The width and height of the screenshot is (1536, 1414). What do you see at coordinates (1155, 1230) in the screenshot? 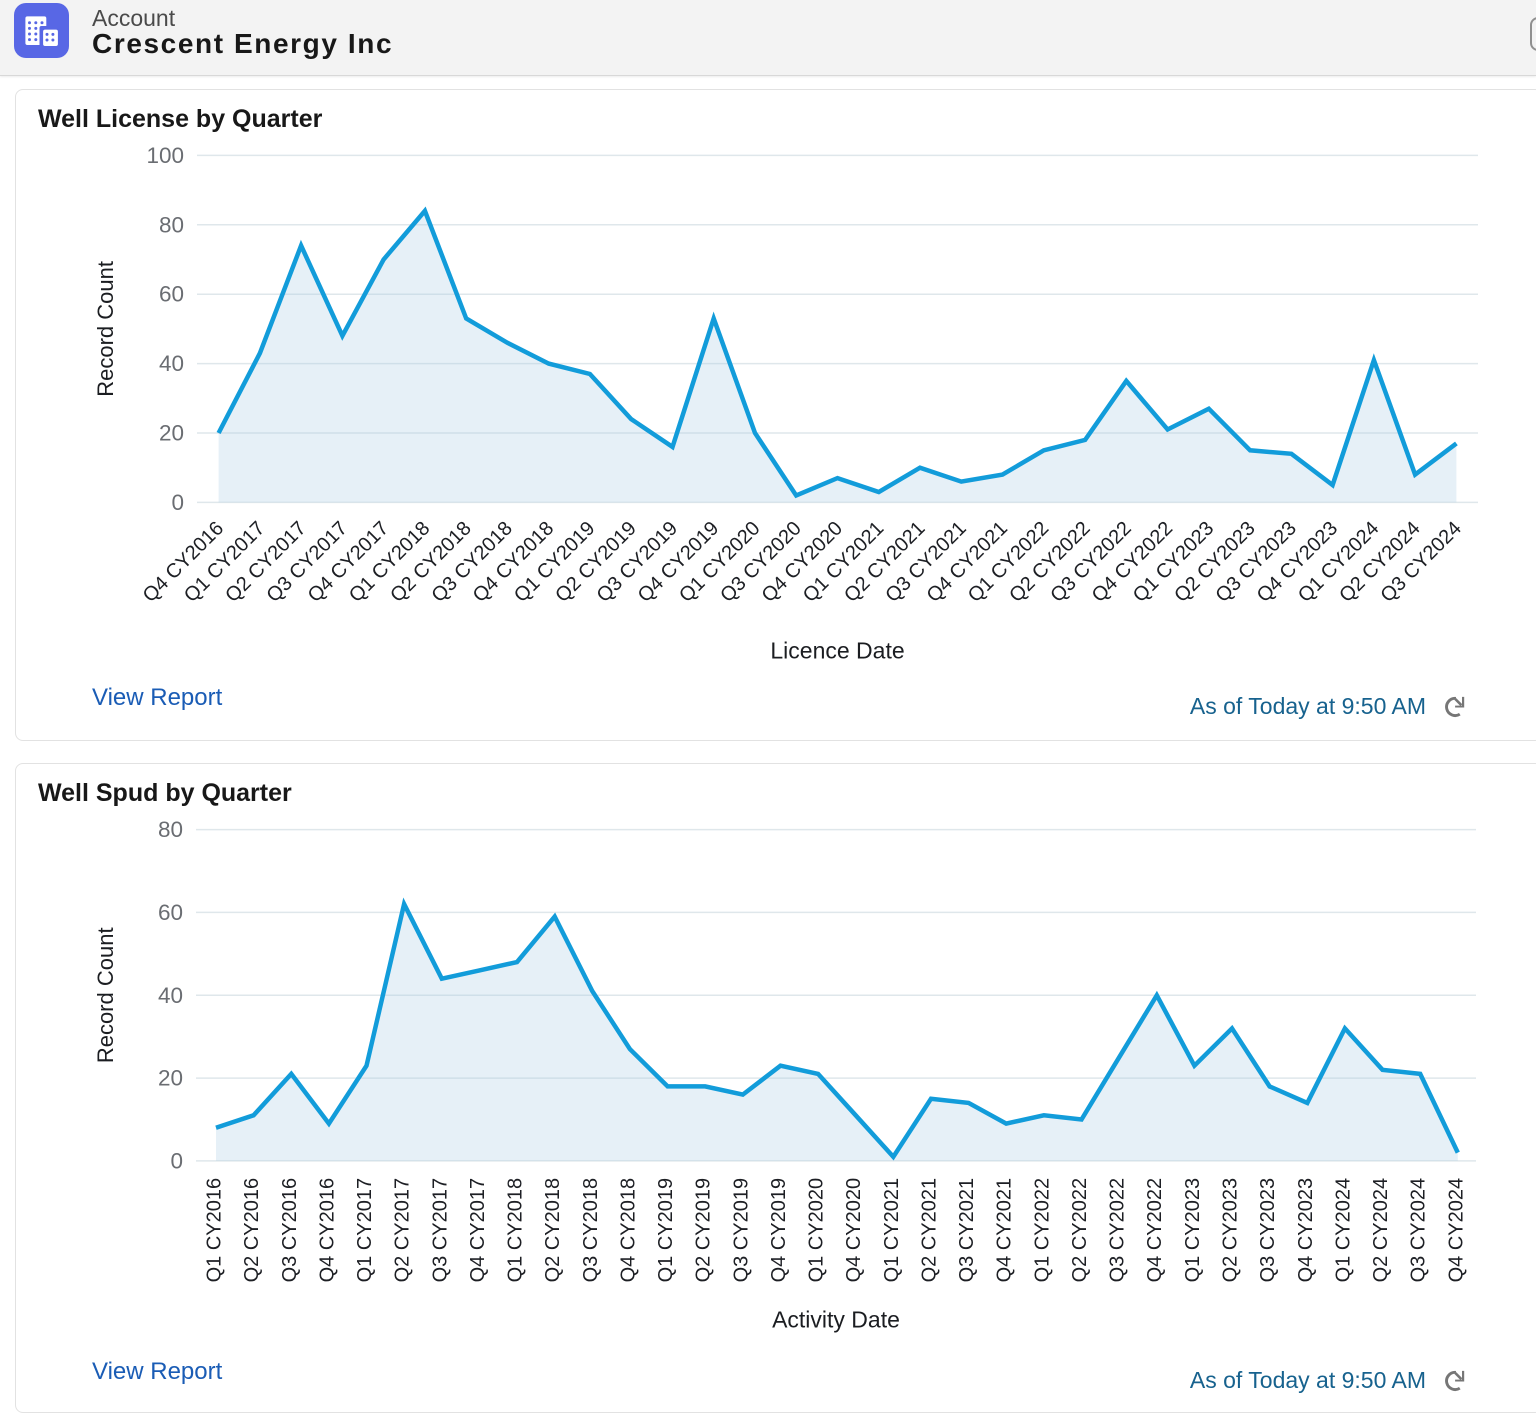
I see `svg-text: Q4 CY2022` at bounding box center [1155, 1230].